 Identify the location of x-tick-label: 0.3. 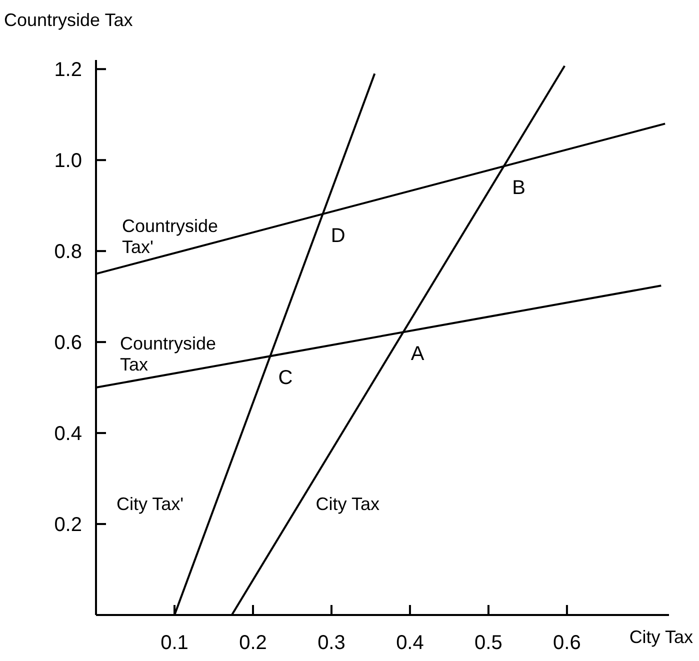
(332, 643).